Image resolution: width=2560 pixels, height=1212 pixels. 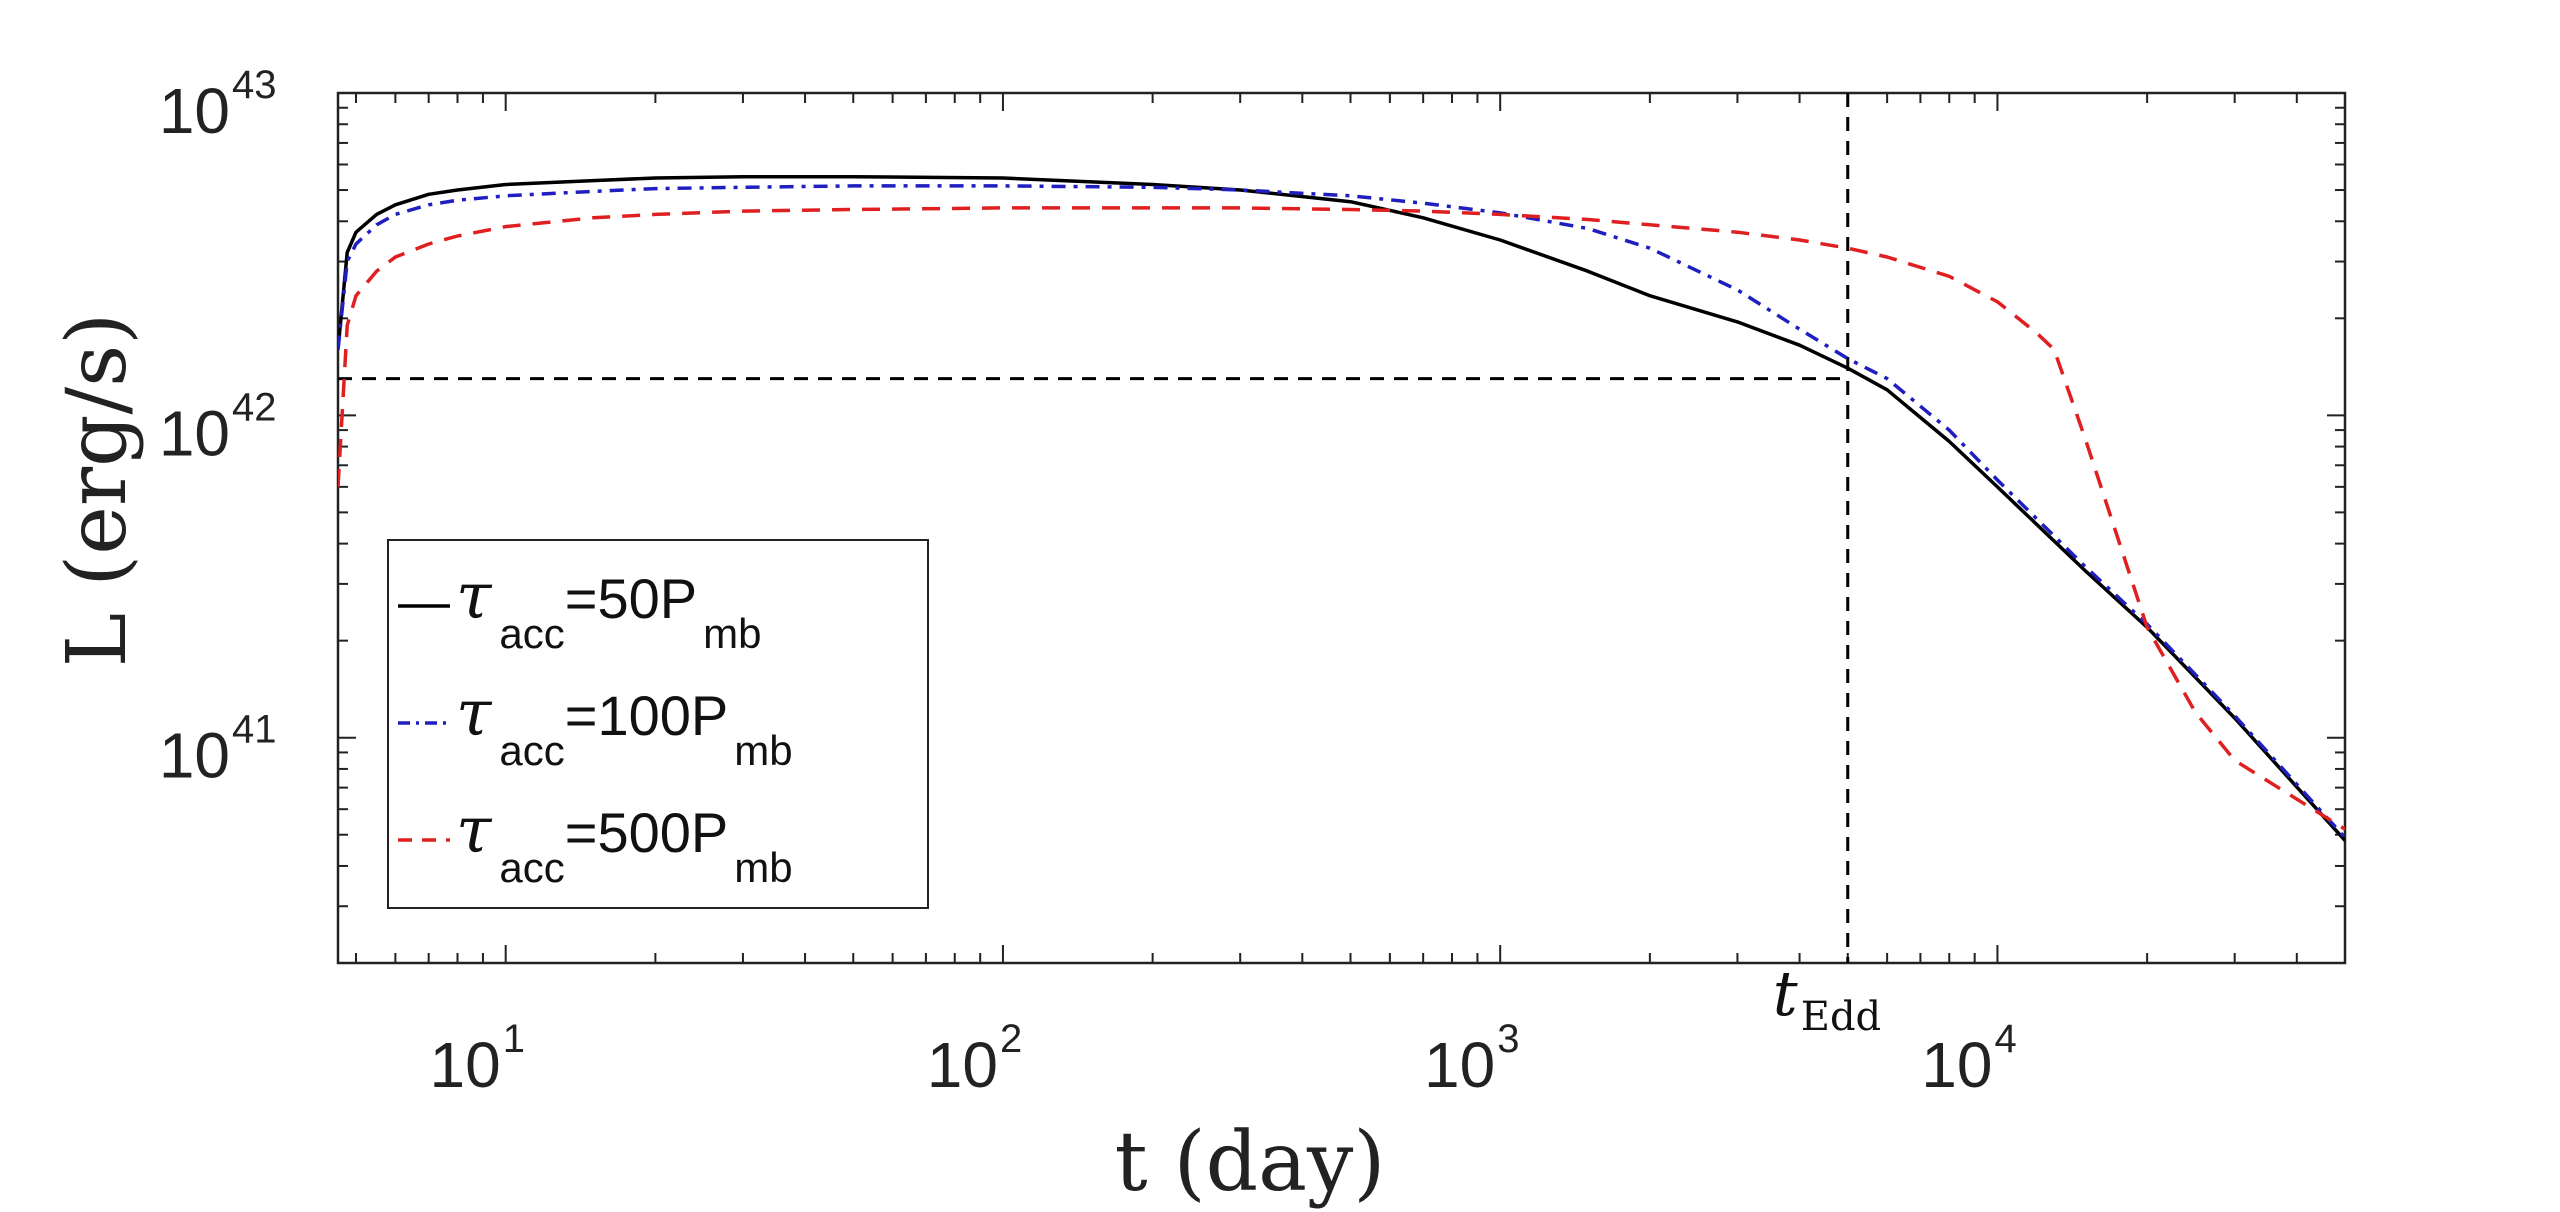 I want to click on legend-box, so click(x=658, y=724).